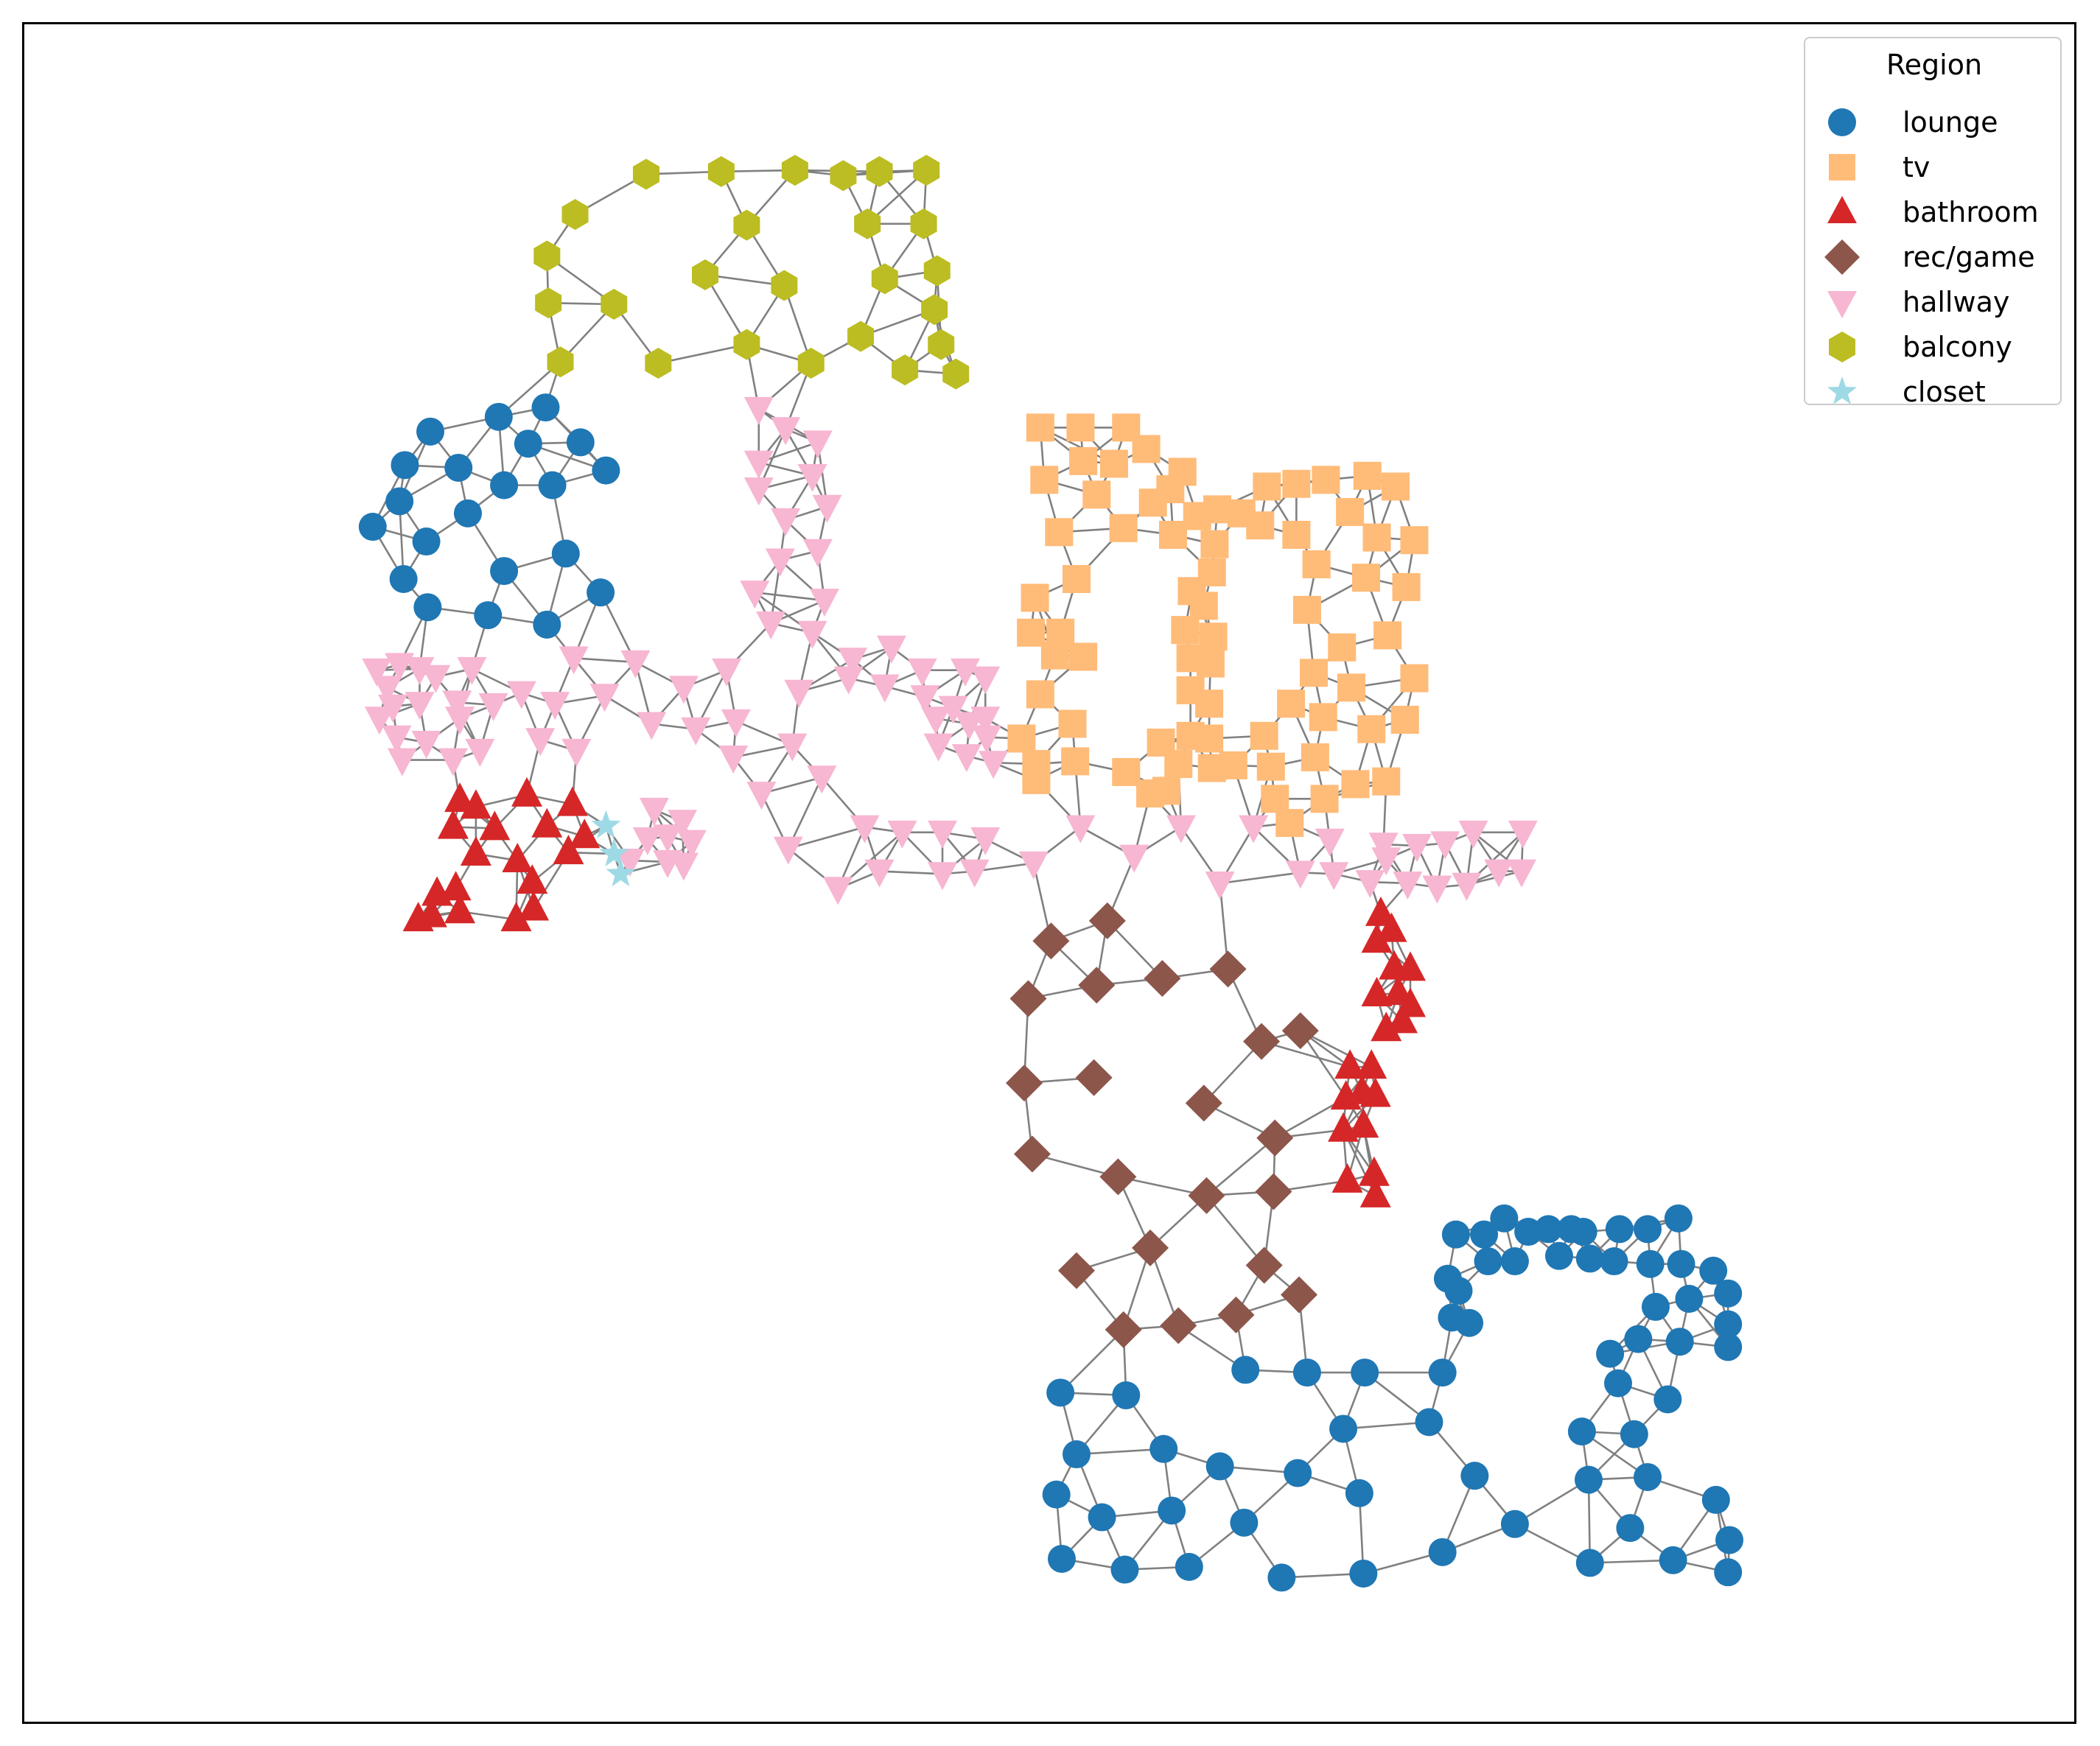 Image resolution: width=2100 pixels, height=1746 pixels. I want to click on legend-entry-closet: closet, so click(1934, 393).